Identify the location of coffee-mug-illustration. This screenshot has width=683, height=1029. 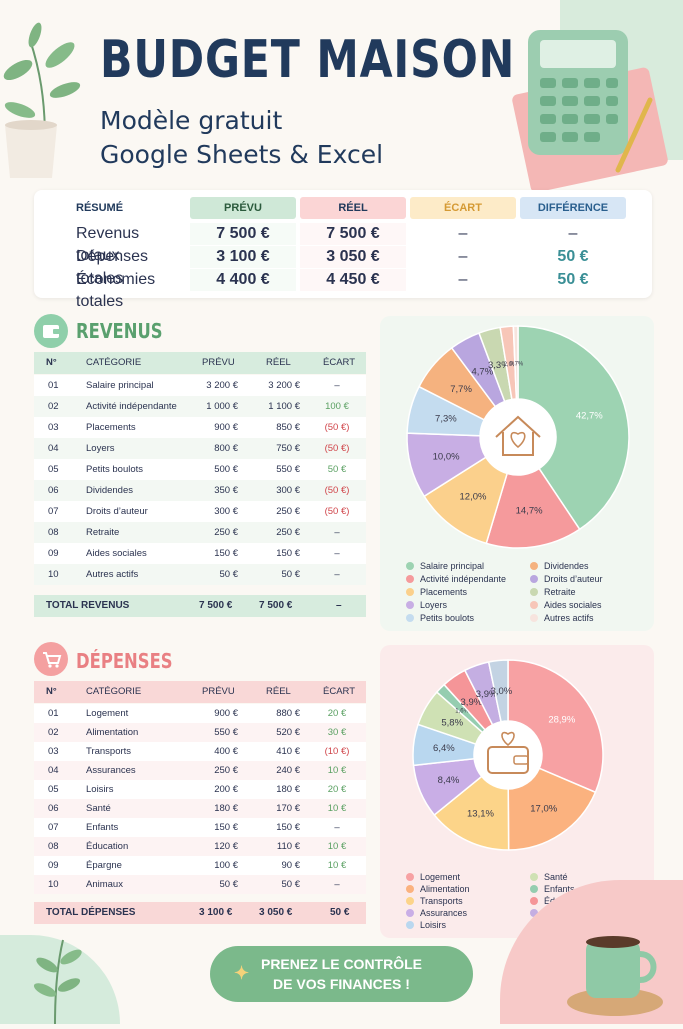
(615, 970).